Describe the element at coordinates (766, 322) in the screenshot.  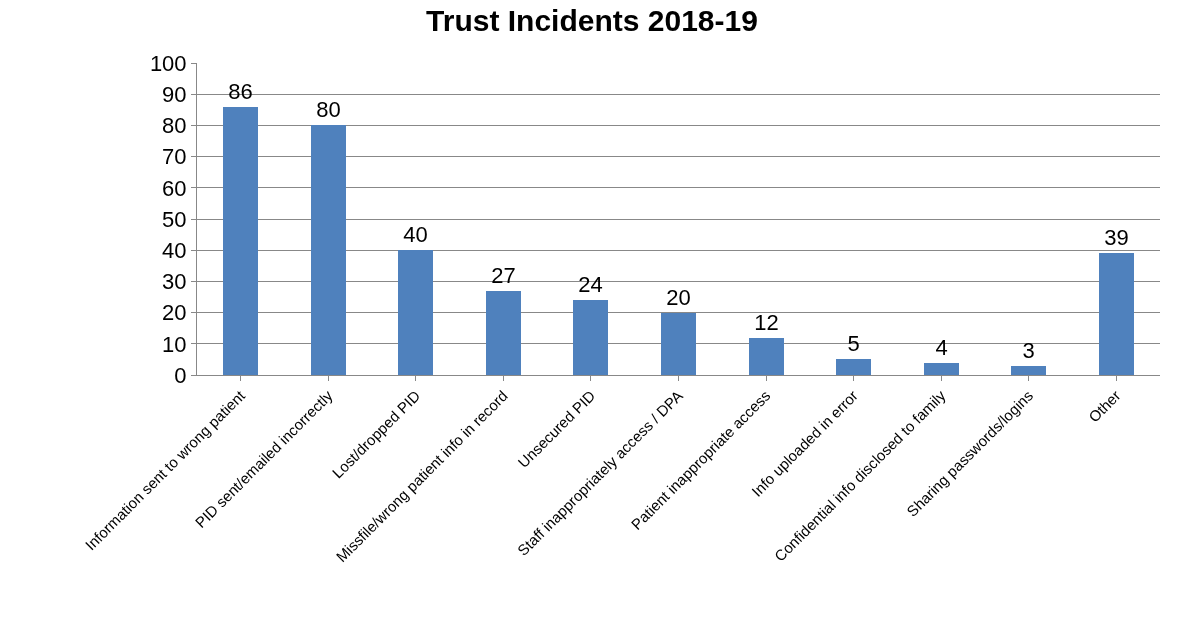
I see `data-label: 12` at that location.